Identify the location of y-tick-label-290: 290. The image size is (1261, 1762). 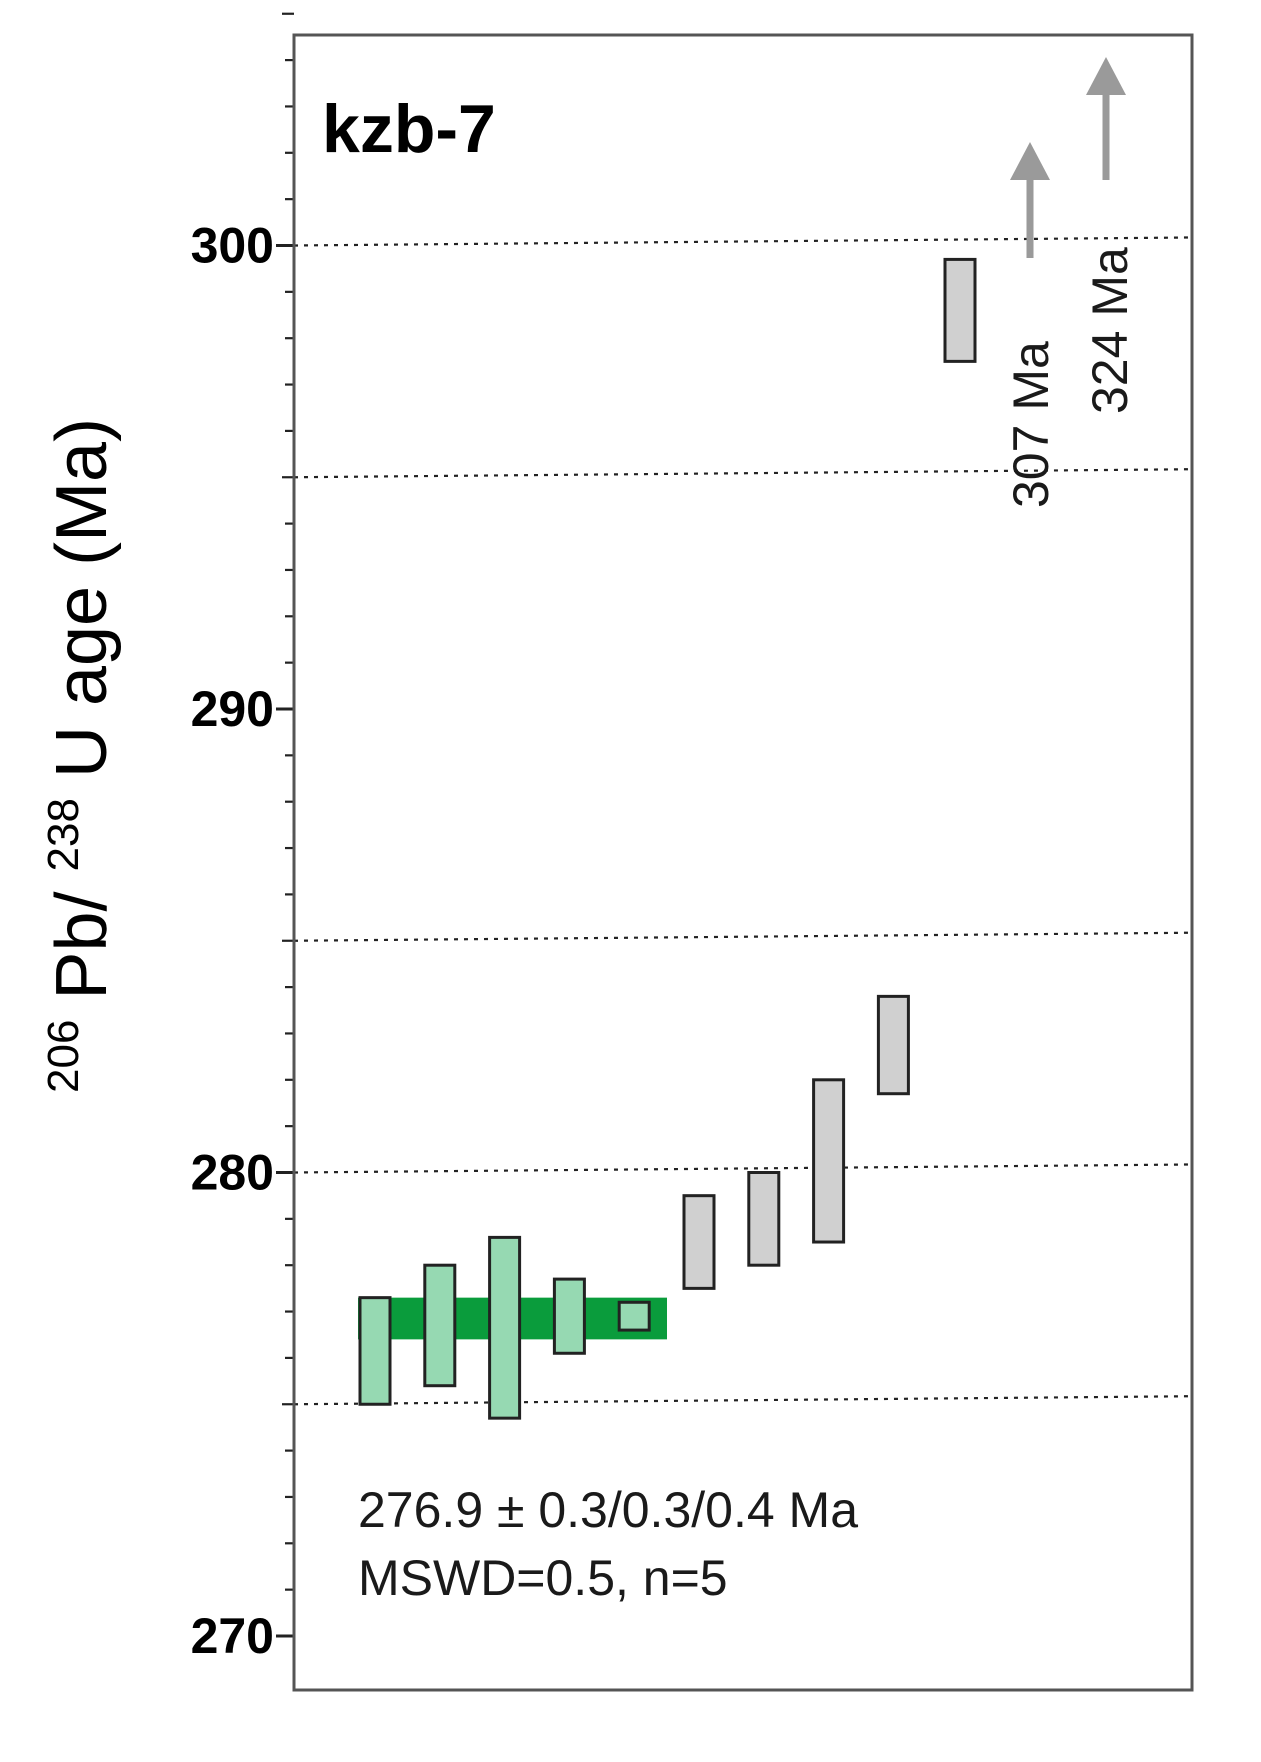
(232, 709).